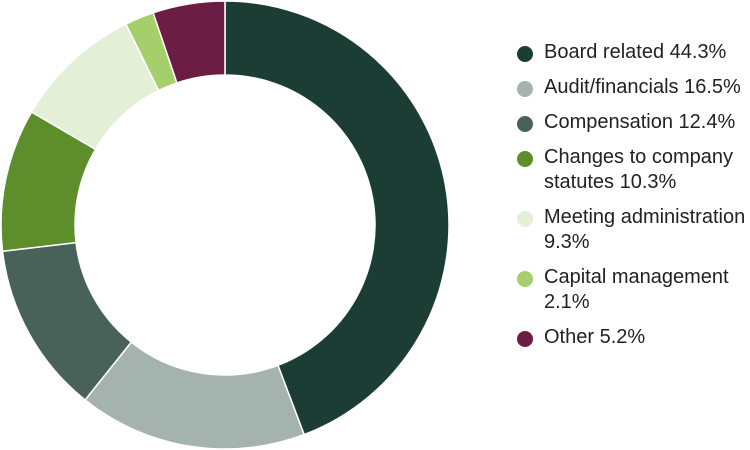 This screenshot has height=450, width=750. I want to click on legend-label: Board related 44.3%, so click(635, 52).